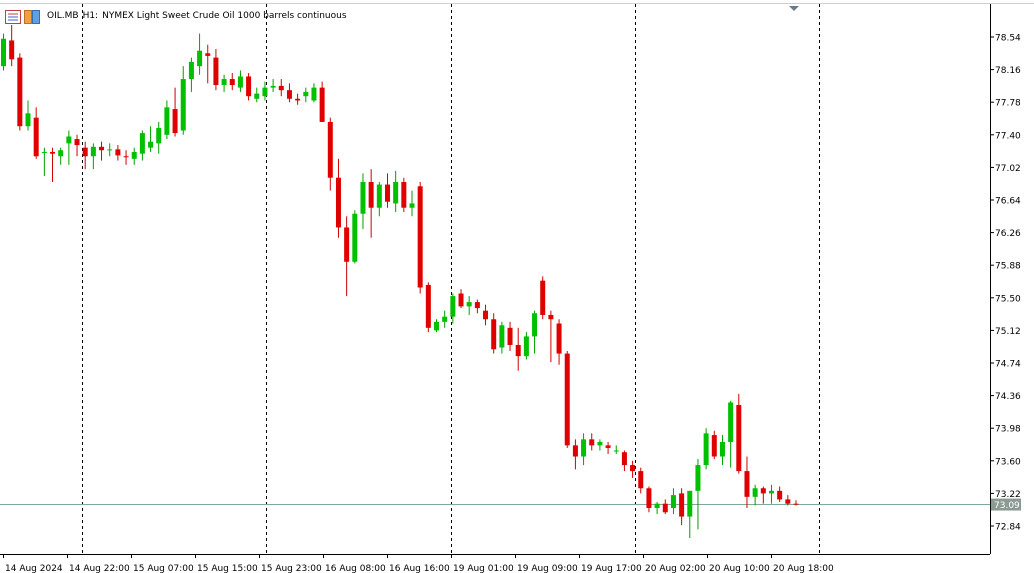  What do you see at coordinates (794, 8) in the screenshot?
I see `chart-shift-marker-icon` at bounding box center [794, 8].